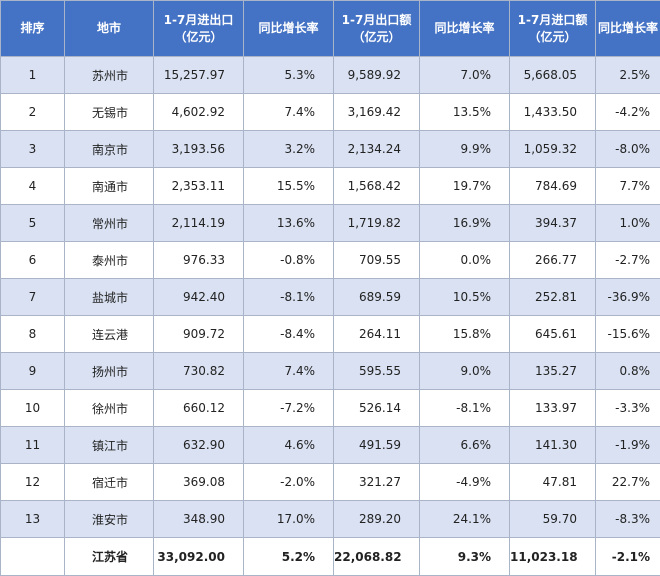 The width and height of the screenshot is (660, 576). Describe the element at coordinates (465, 260) in the screenshot. I see `export-growth-cell: 0.0%` at that location.